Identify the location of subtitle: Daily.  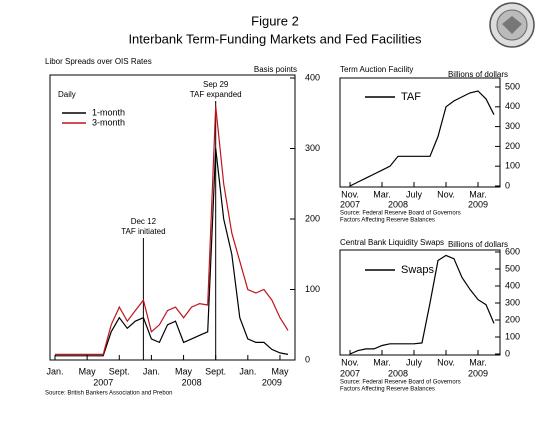
(67, 94).